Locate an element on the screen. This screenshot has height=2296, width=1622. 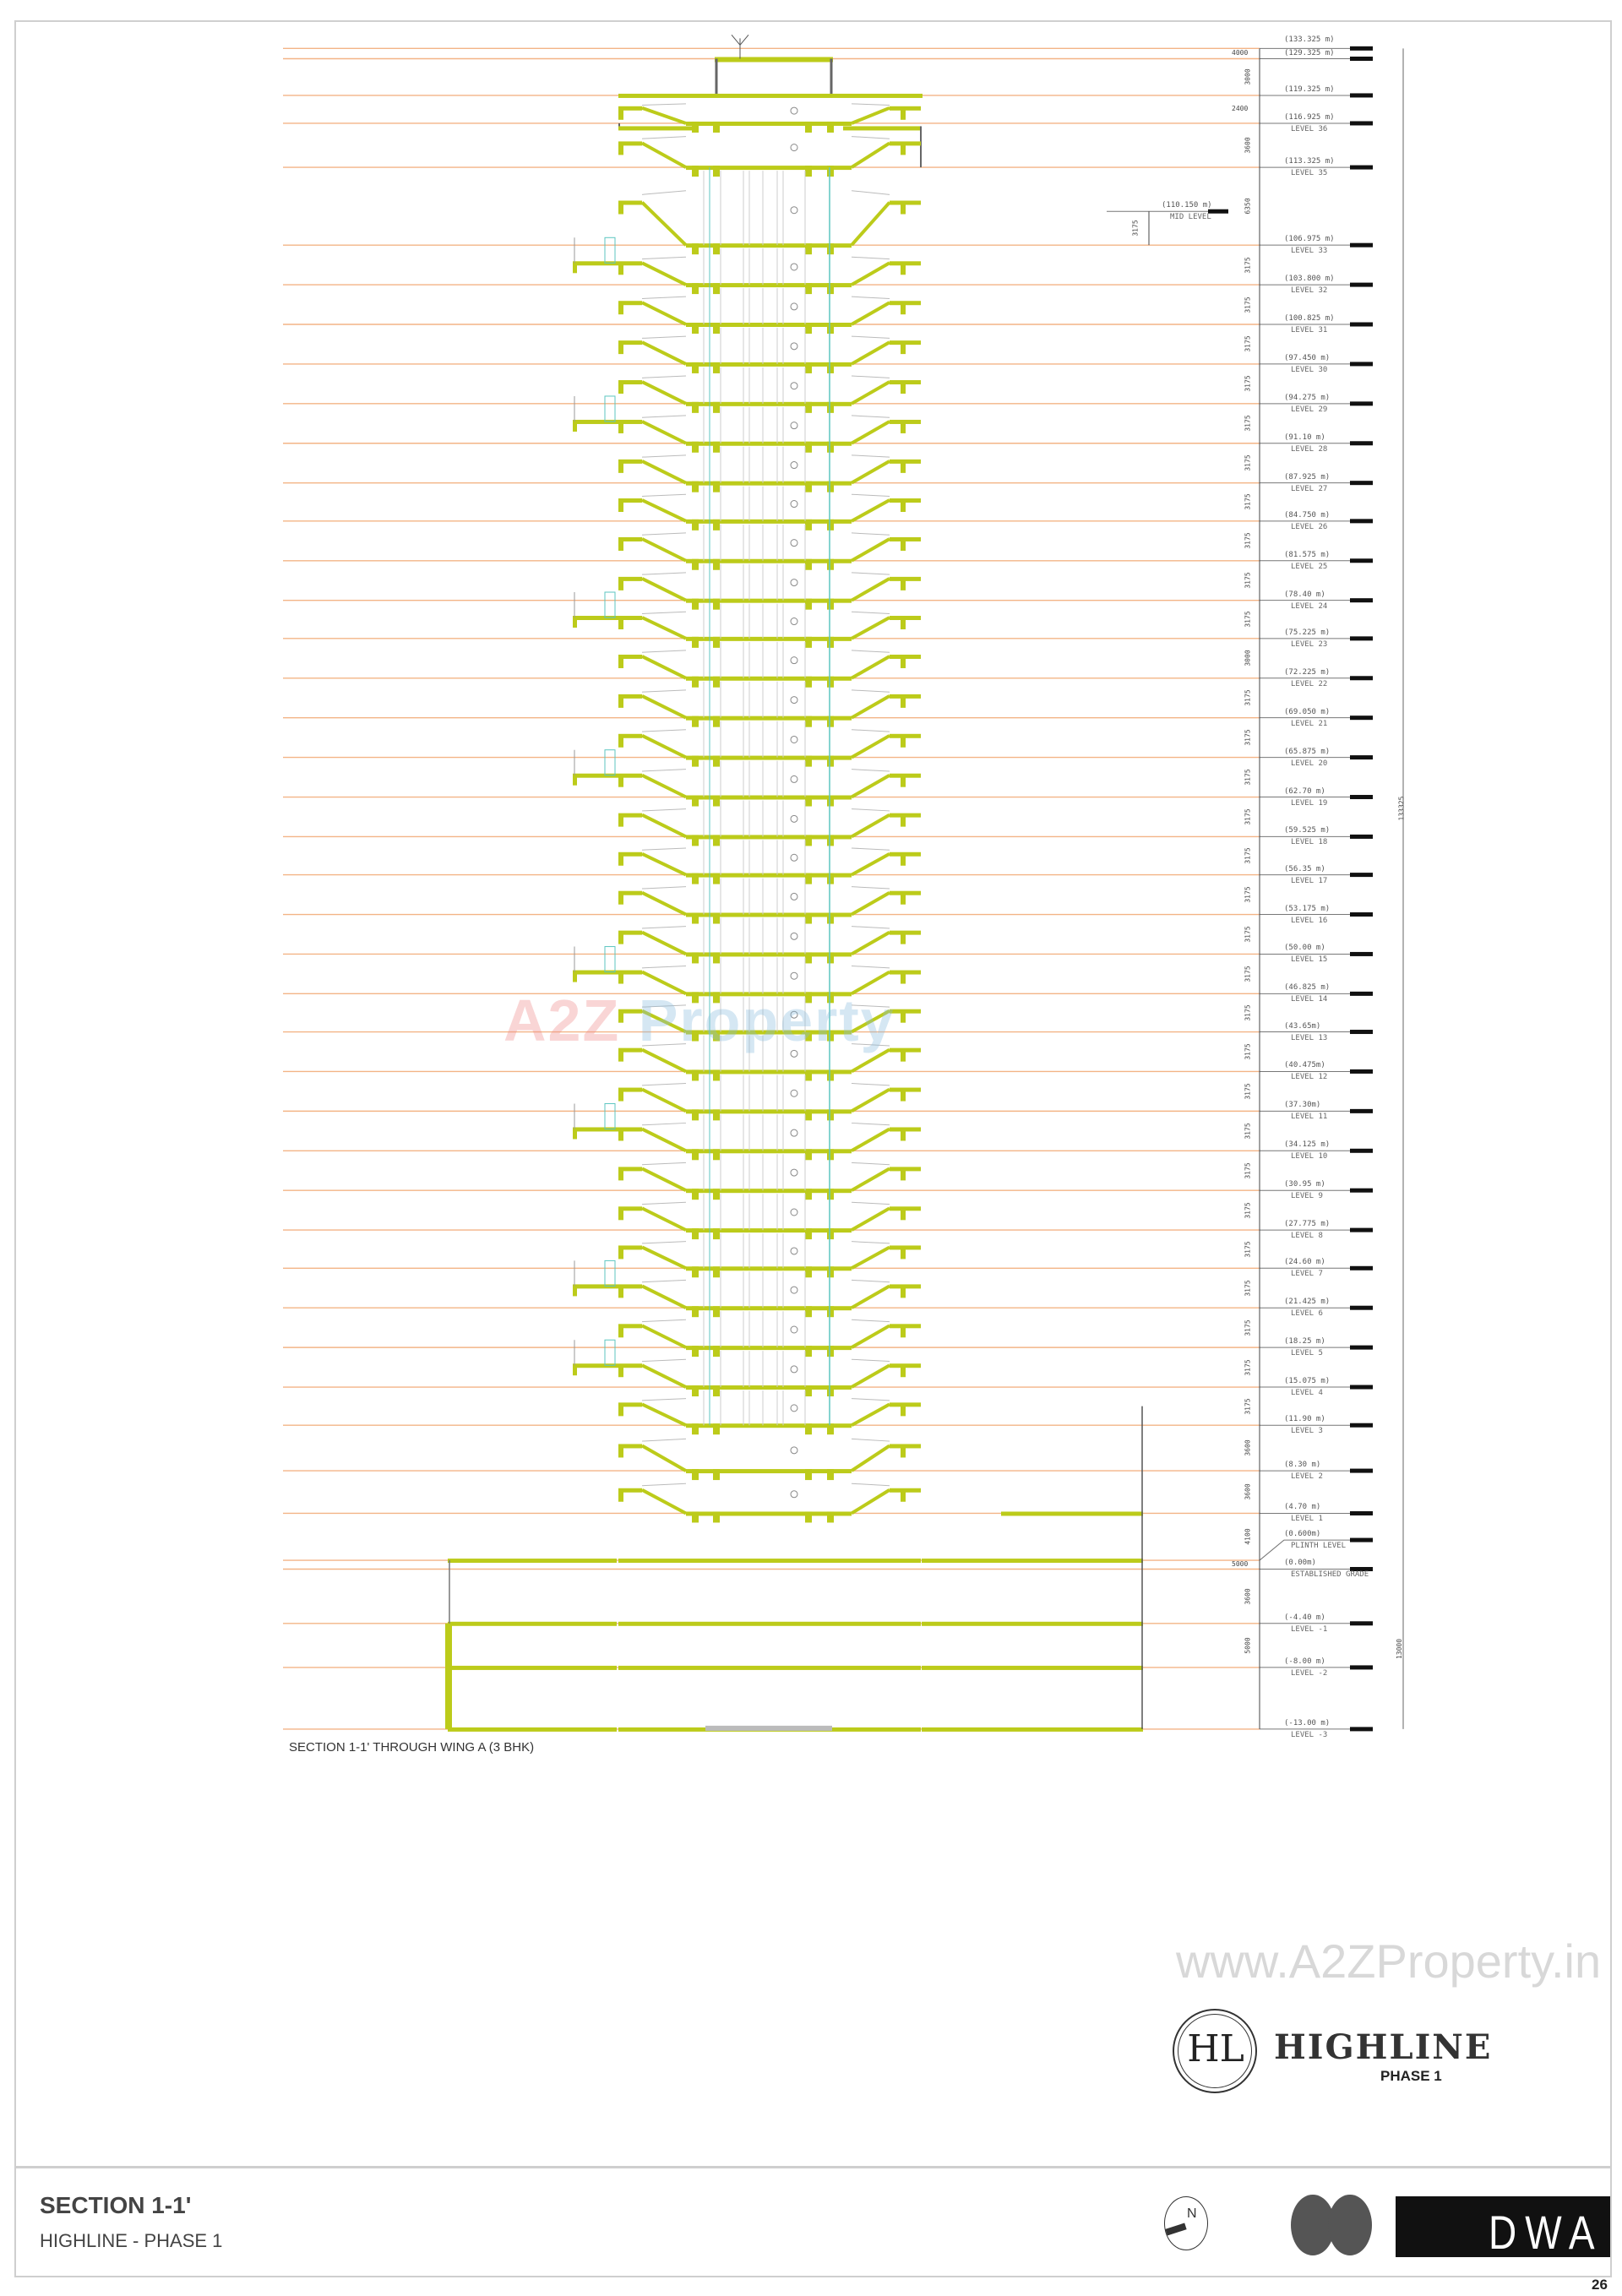
core-slab is located at coordinates (770, 1561).